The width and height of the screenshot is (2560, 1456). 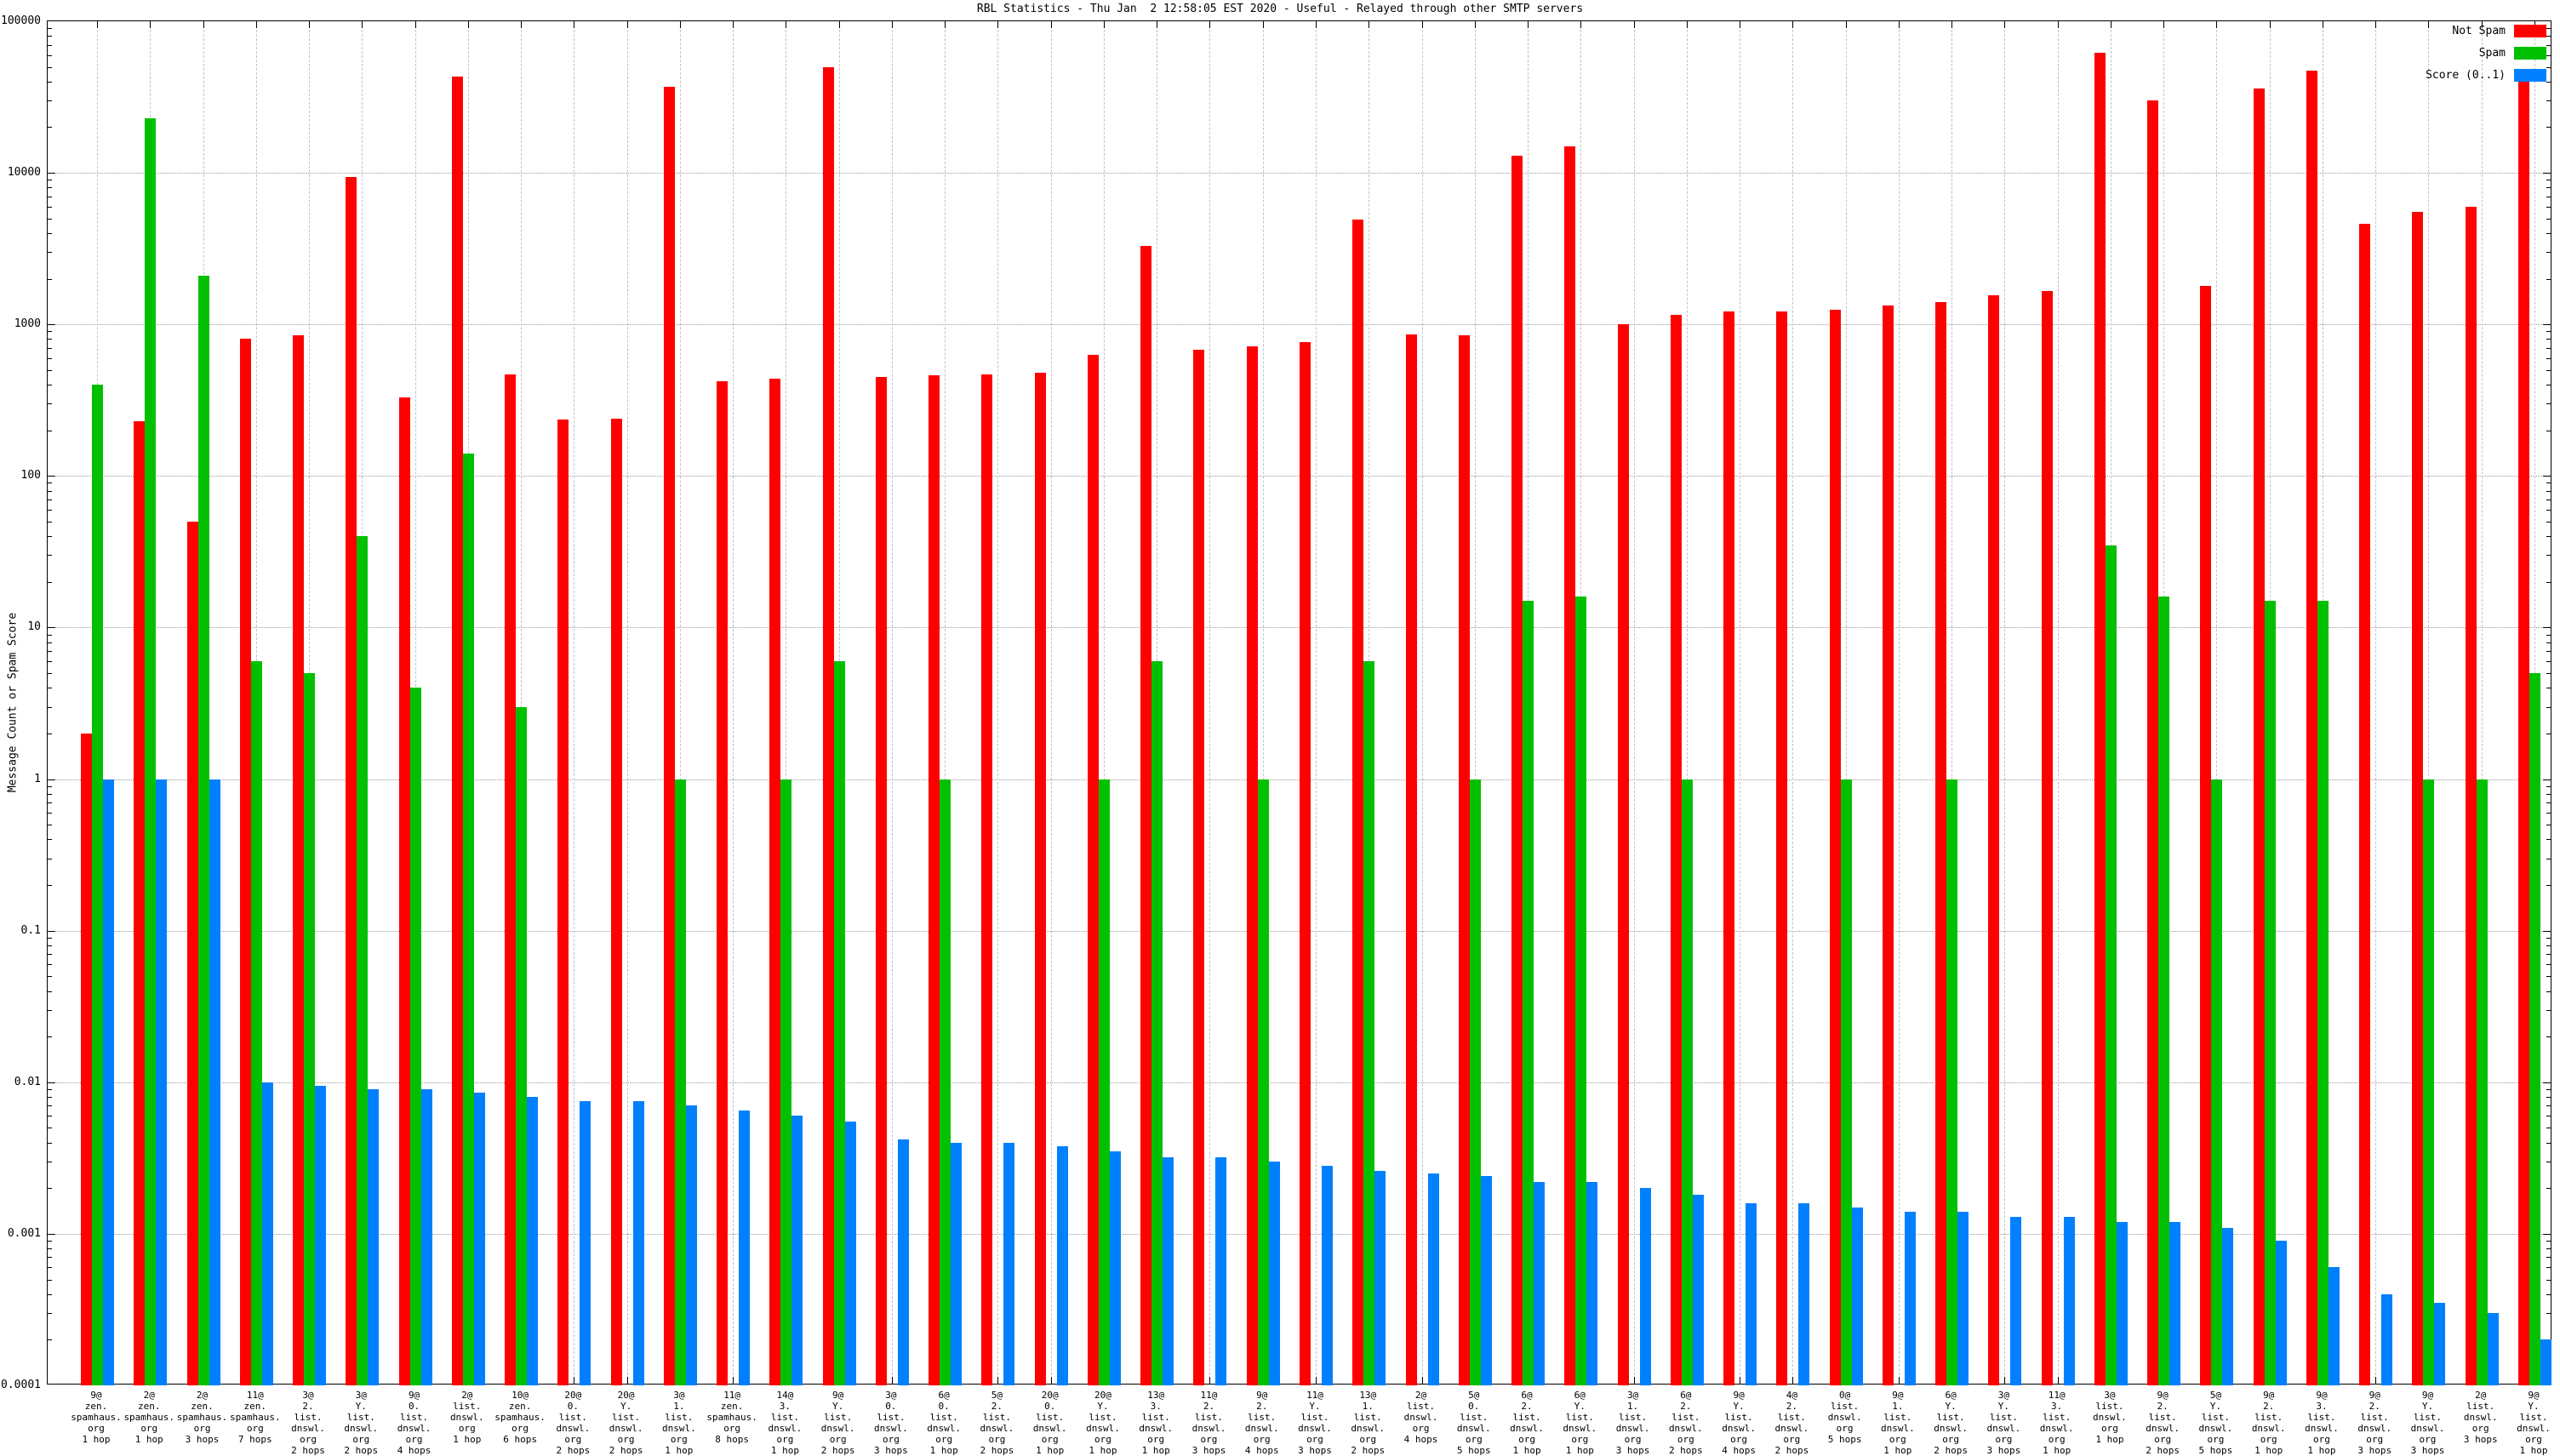 I want to click on legend-label: Spam, so click(x=2492, y=53).